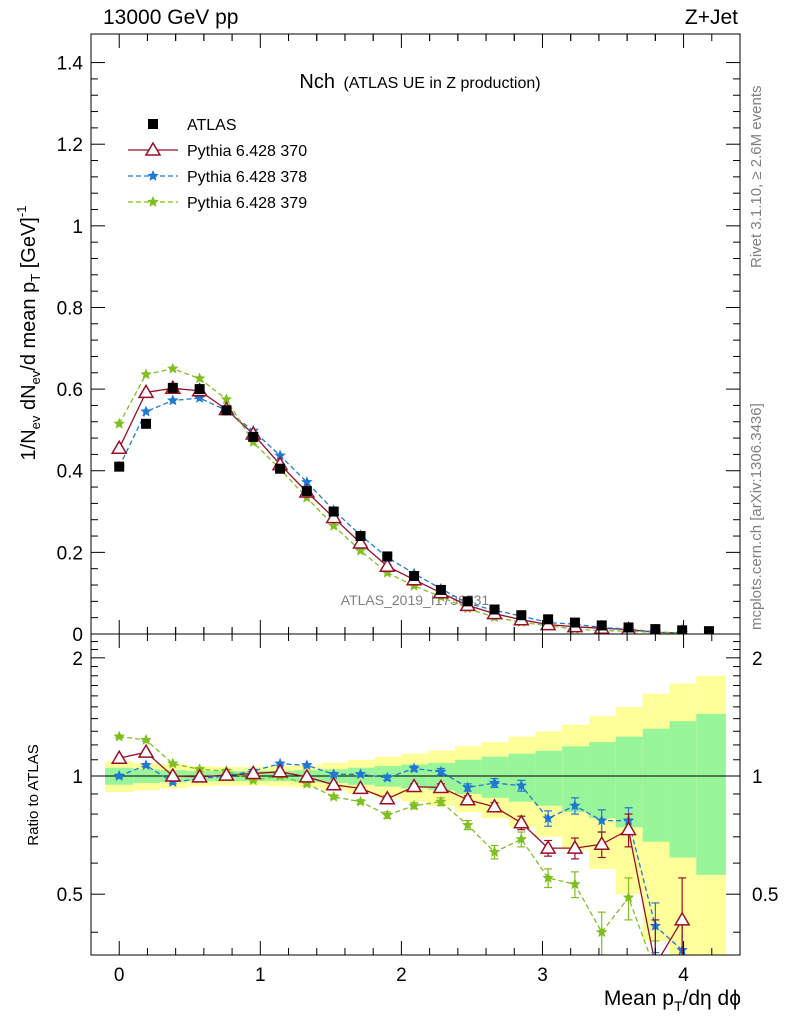 This screenshot has height=1024, width=786. I want to click on y-tick-label: 0.8, so click(70, 308).